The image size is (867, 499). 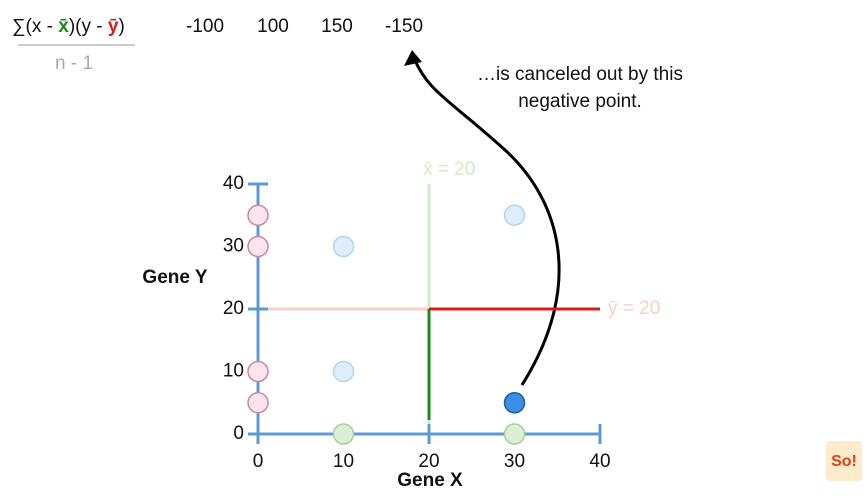 What do you see at coordinates (35, 26) in the screenshot?
I see `formula-part: ∑(x -` at bounding box center [35, 26].